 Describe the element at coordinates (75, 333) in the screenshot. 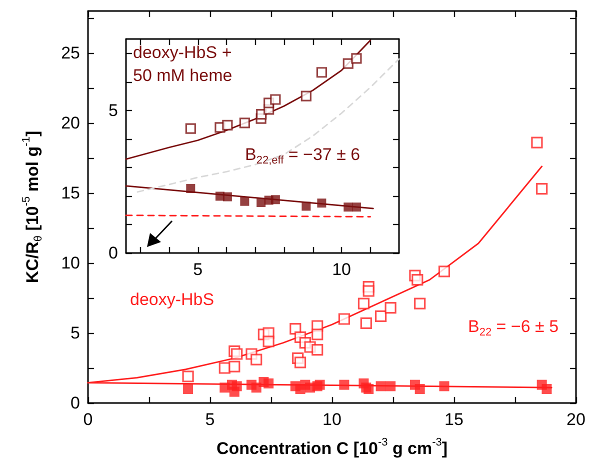

I see `y-tick-label: 5` at that location.